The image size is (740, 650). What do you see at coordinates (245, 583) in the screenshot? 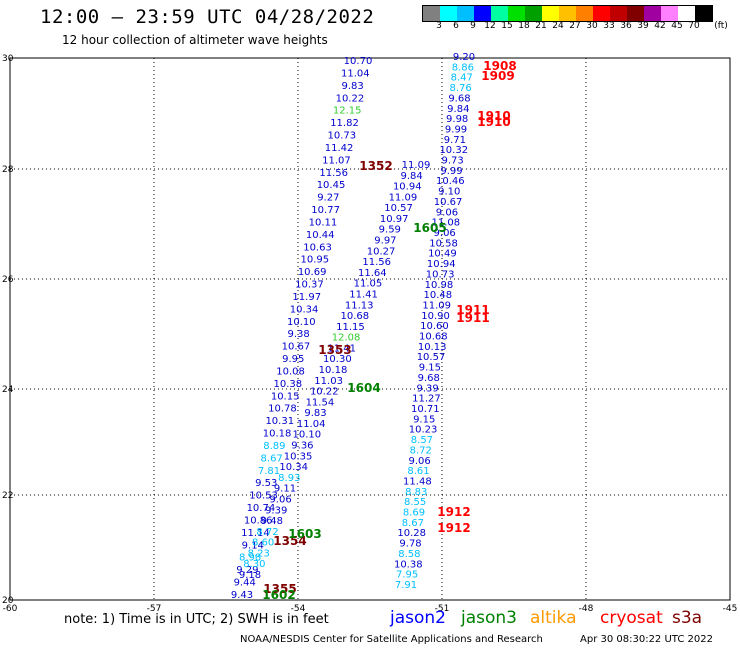
I see `wave-height-label: 9.44` at bounding box center [245, 583].